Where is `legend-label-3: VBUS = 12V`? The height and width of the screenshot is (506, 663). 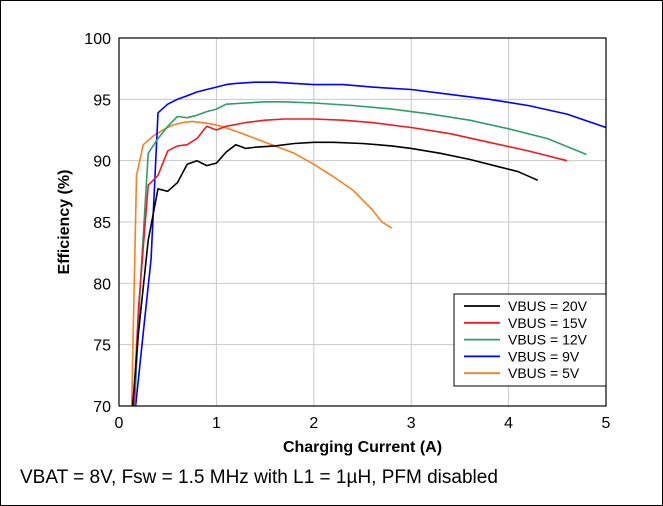 legend-label-3: VBUS = 12V is located at coordinates (548, 340).